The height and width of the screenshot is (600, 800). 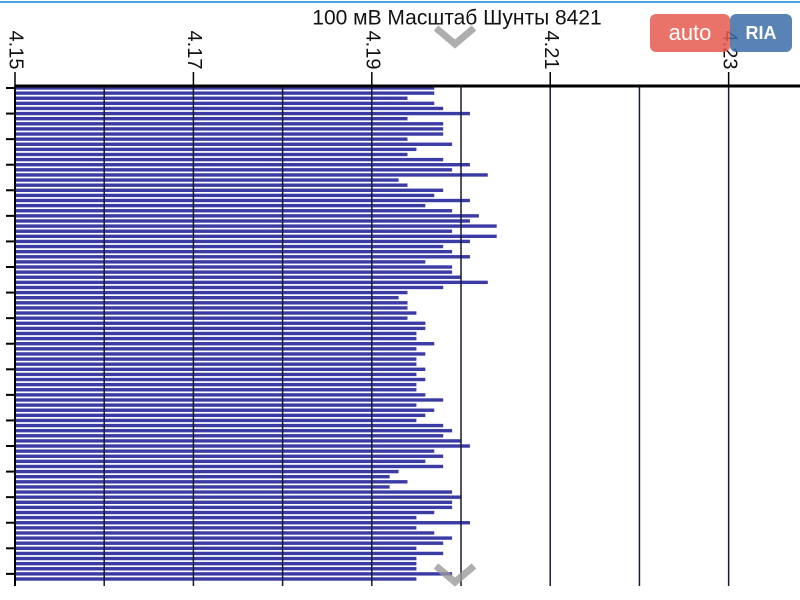 What do you see at coordinates (373, 50) in the screenshot?
I see `x-tick-label: 4.19` at bounding box center [373, 50].